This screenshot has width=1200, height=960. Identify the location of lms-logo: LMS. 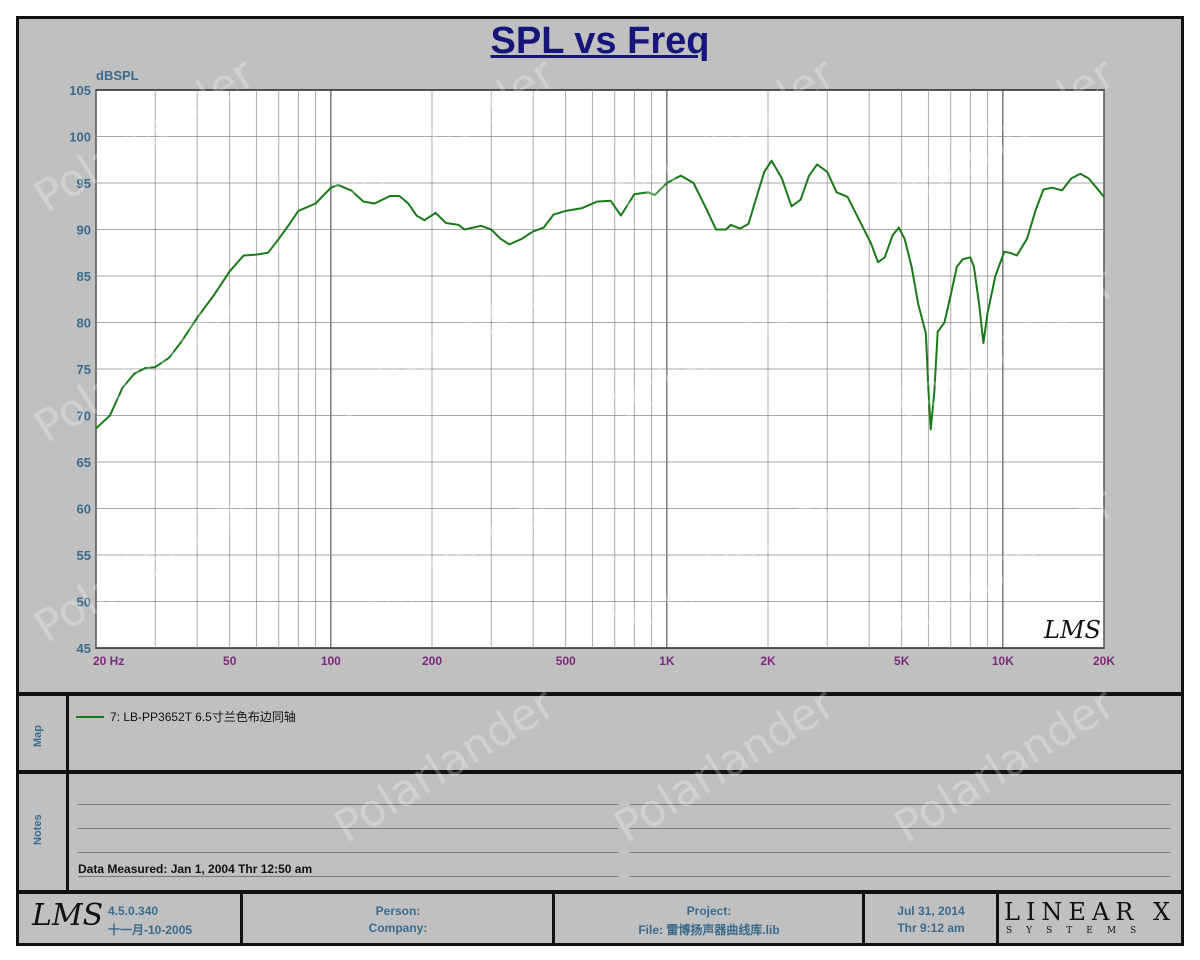
(68, 915).